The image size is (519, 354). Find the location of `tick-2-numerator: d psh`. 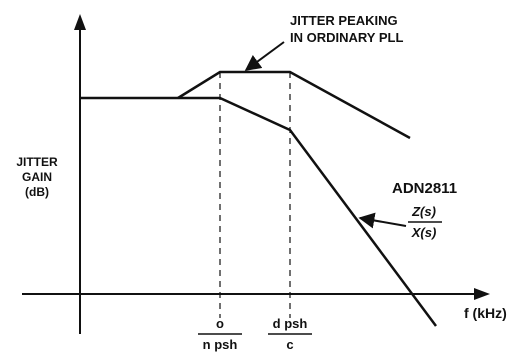

tick-2-numerator: d psh is located at coordinates (290, 323).